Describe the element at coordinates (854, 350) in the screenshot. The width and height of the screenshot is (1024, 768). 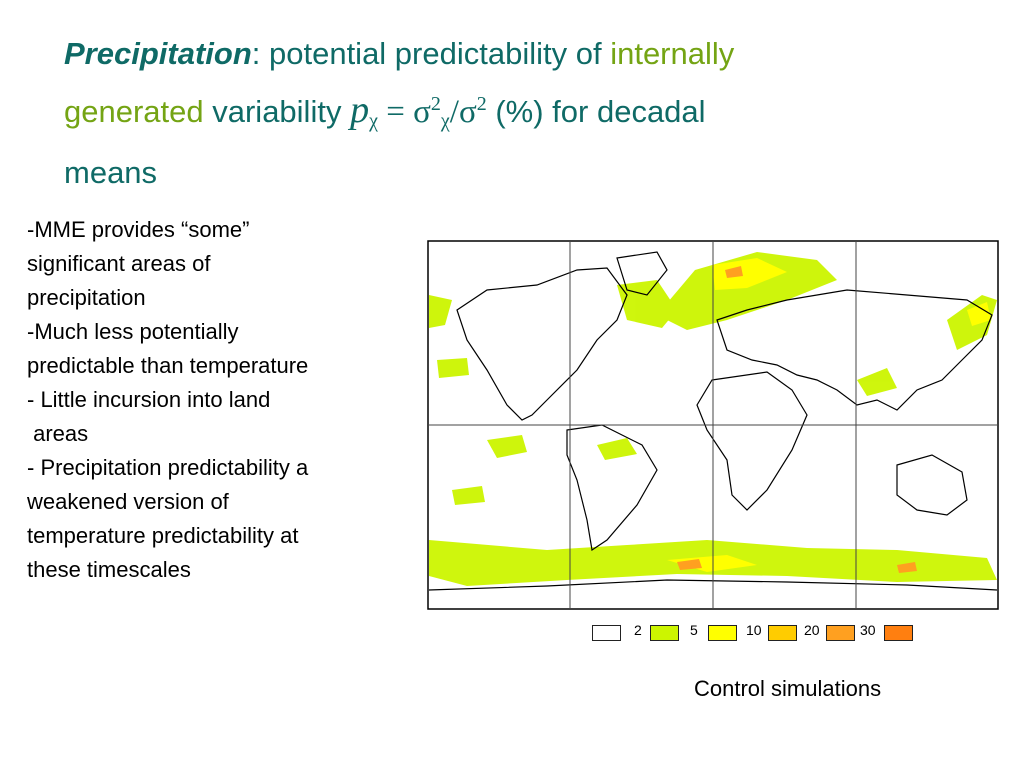
I see `europe-asia-outline` at that location.